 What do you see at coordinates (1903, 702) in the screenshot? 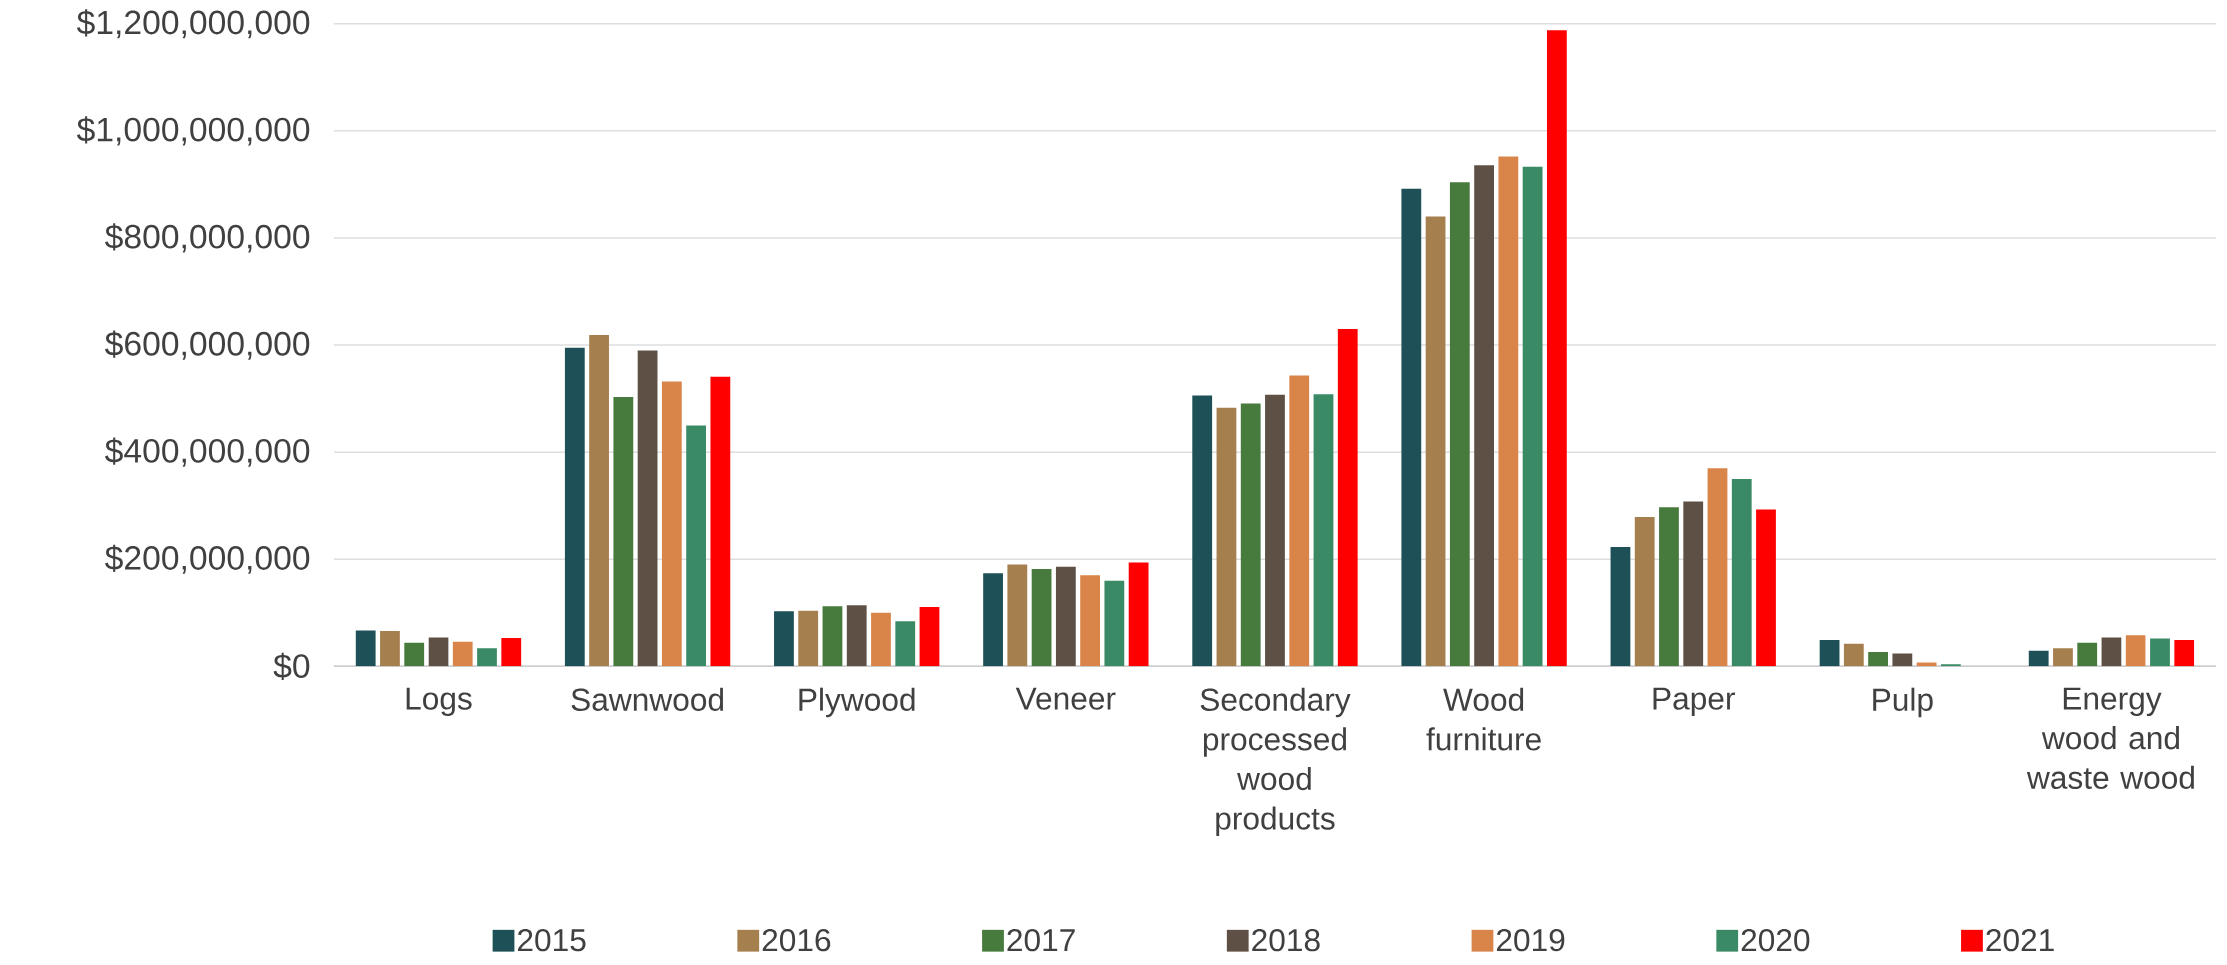
I see `x-tick-label: Pulp` at bounding box center [1903, 702].